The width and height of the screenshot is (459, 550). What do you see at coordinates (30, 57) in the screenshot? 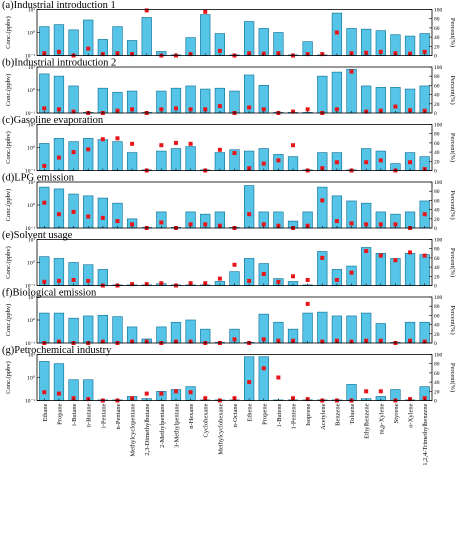
I see `left-tick-label: 10⁻¹` at bounding box center [30, 57].